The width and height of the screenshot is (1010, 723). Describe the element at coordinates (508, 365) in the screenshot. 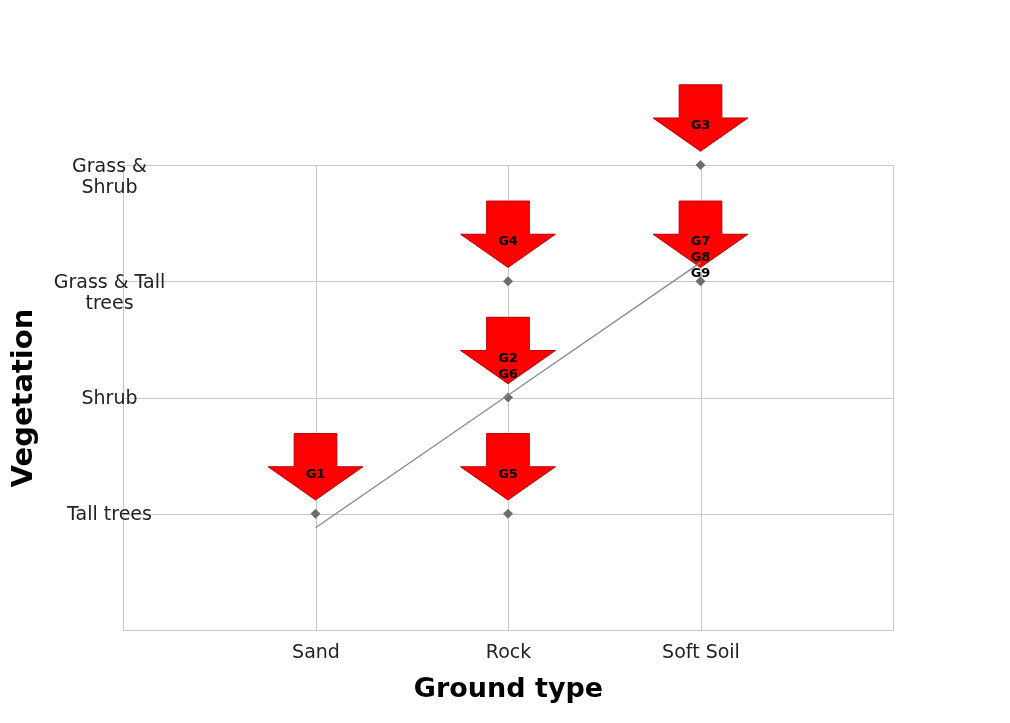

I see `annotation: G2 G6` at that location.